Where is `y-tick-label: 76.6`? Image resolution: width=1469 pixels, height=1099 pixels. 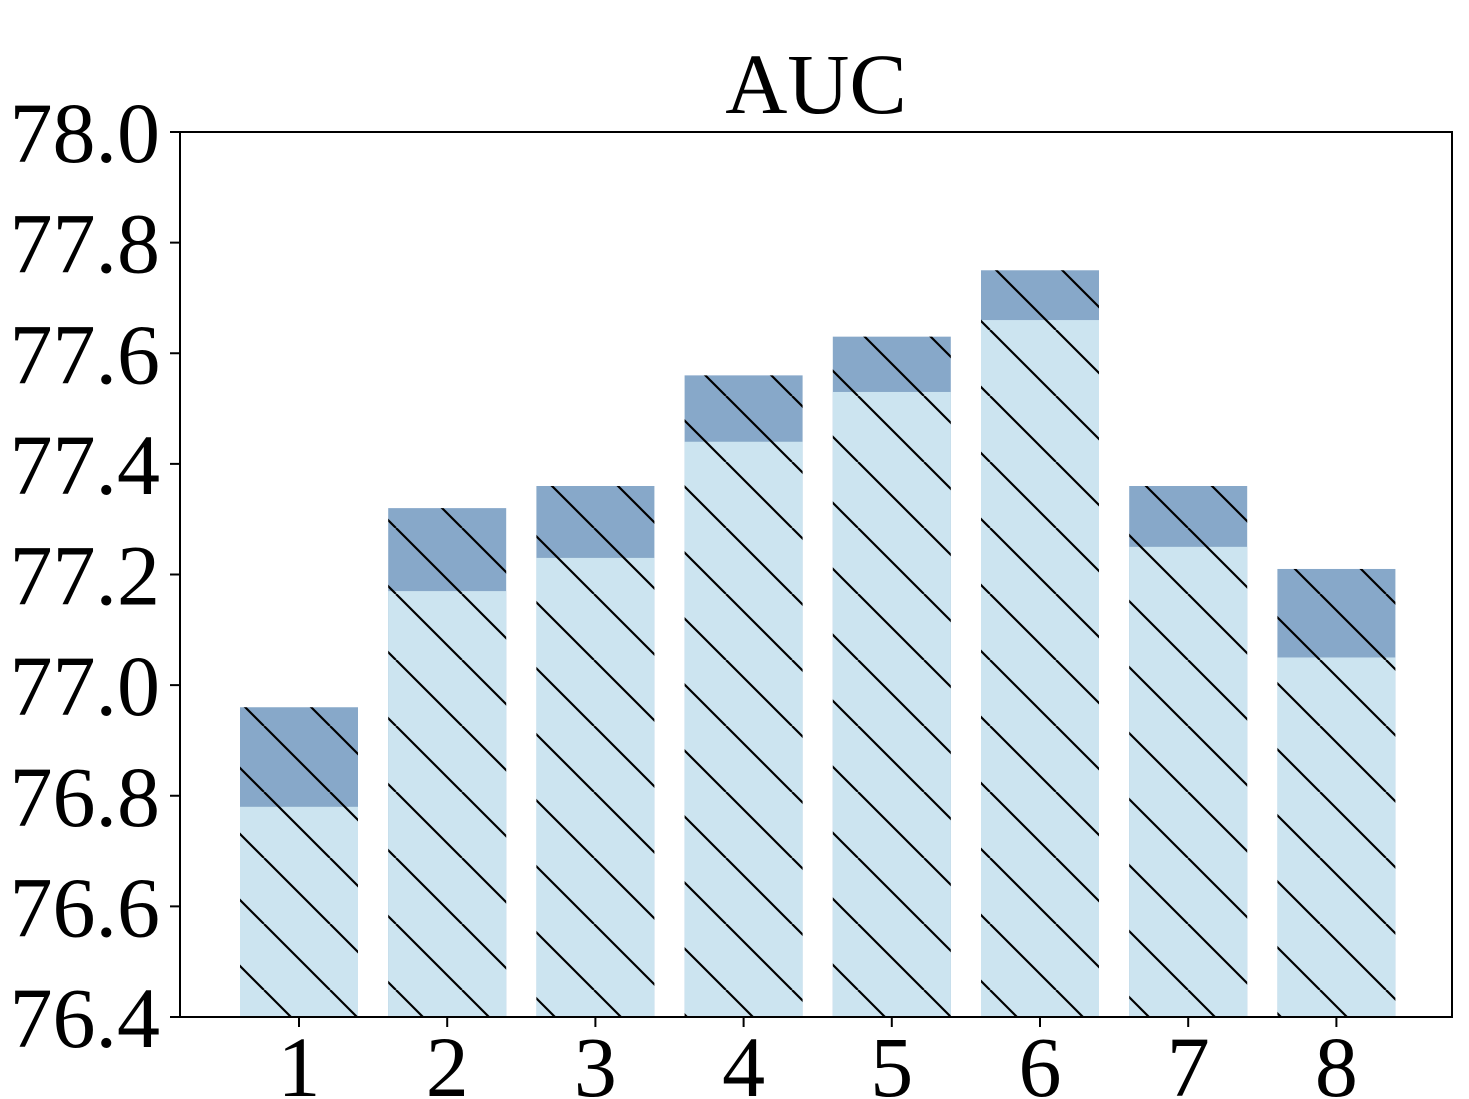
y-tick-label: 76.6 is located at coordinates (85, 907).